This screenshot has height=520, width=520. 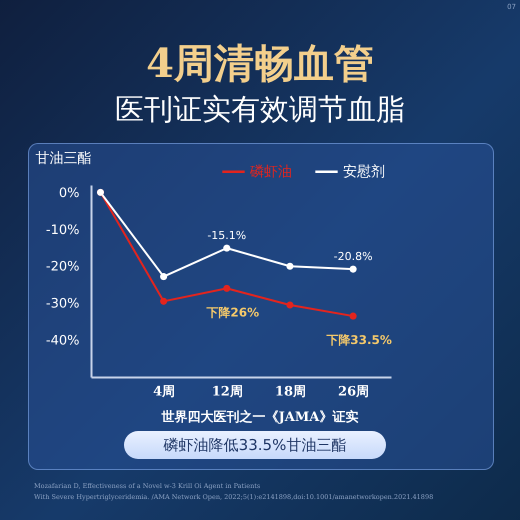 What do you see at coordinates (69, 193) in the screenshot?
I see `y-tick-label: 0%` at bounding box center [69, 193].